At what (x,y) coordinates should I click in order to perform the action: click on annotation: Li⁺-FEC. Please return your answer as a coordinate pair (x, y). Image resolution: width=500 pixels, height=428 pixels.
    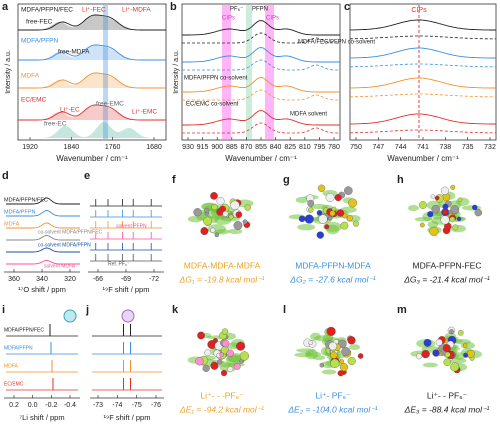
    Looking at the image, I should click on (94, 10).